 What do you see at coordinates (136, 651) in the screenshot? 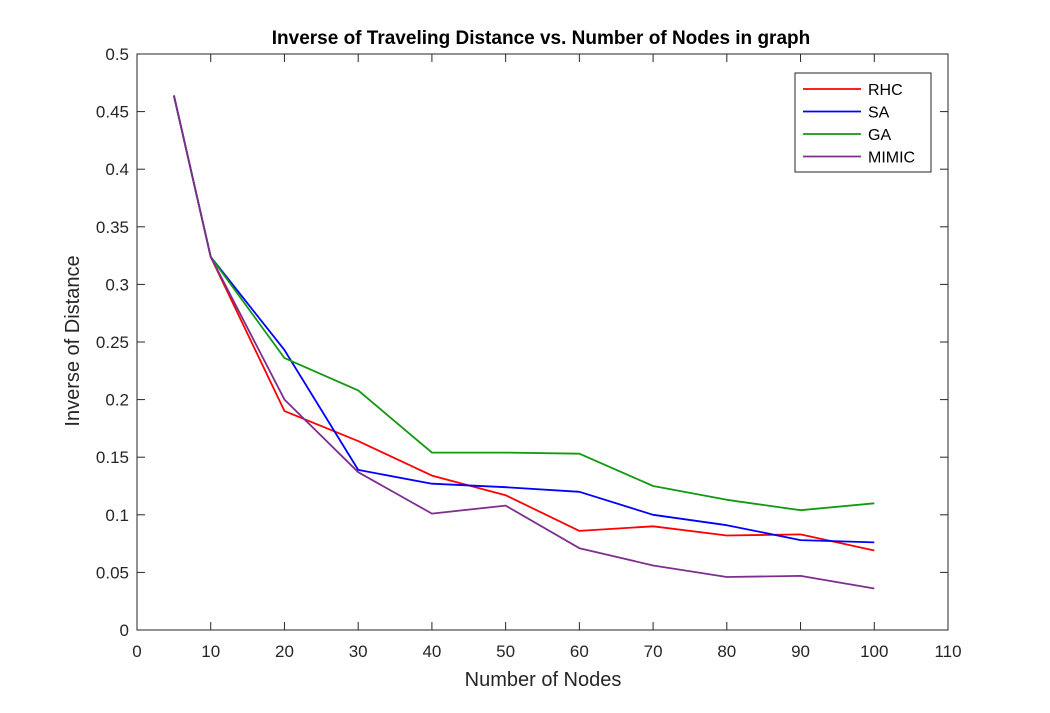
I see `x-tick-label: 0` at bounding box center [136, 651].